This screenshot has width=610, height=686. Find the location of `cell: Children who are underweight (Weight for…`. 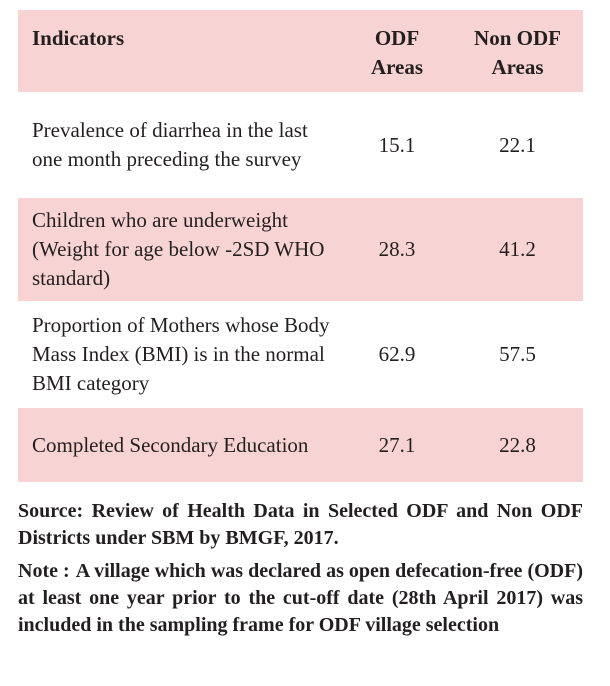

cell: Children who are underweight (Weight for… is located at coordinates (178, 249).